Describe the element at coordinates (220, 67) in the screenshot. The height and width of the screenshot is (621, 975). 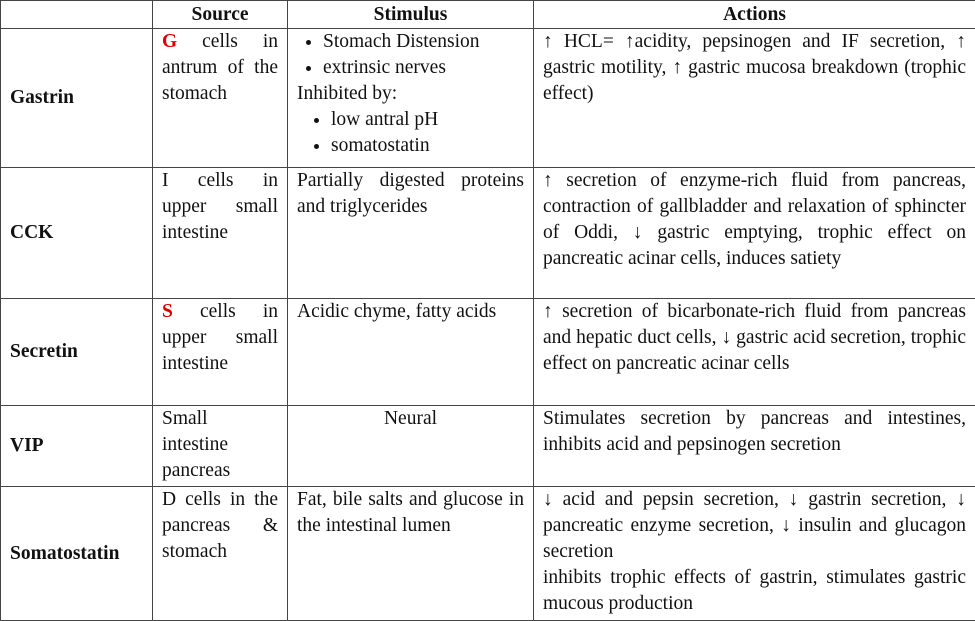
I see `source-text: cells in antrum of the stomach` at that location.